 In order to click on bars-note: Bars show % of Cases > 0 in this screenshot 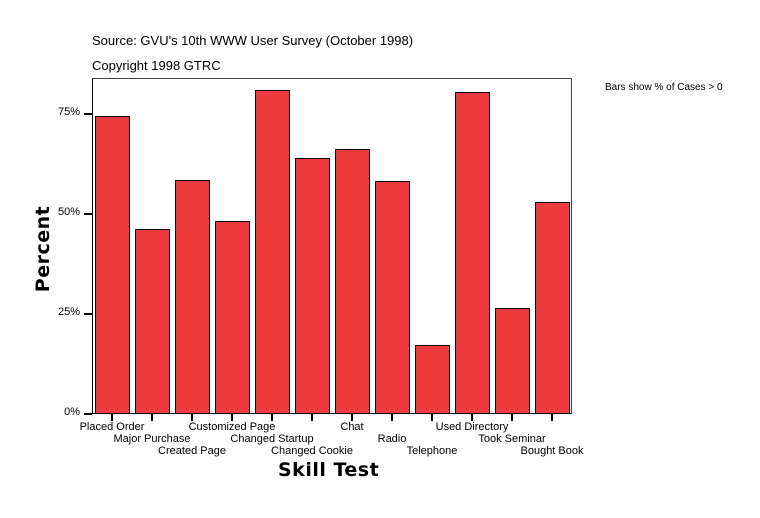, I will do `click(664, 87)`.